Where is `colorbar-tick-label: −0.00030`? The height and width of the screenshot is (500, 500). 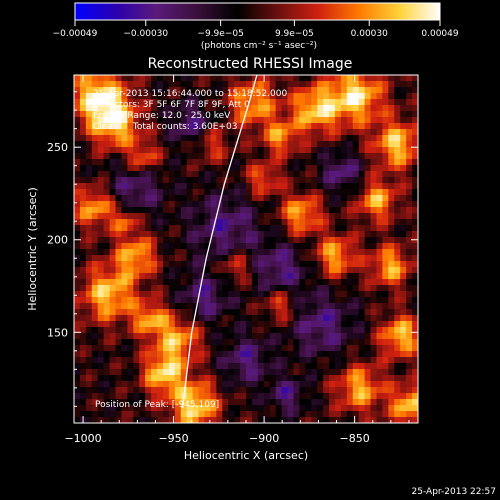 colorbar-tick-label: −0.00030 is located at coordinates (145, 34).